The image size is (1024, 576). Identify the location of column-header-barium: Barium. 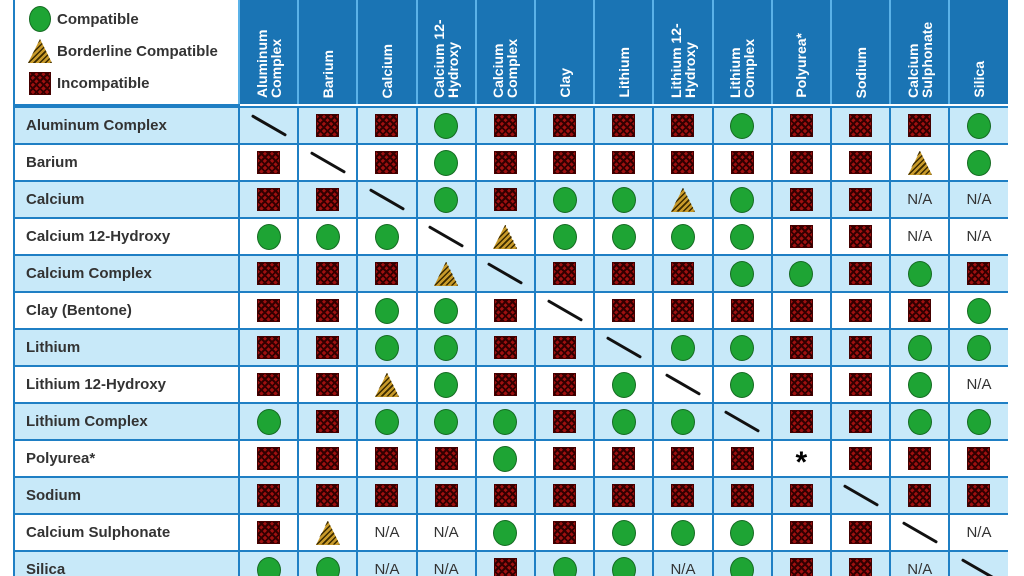
(327, 52).